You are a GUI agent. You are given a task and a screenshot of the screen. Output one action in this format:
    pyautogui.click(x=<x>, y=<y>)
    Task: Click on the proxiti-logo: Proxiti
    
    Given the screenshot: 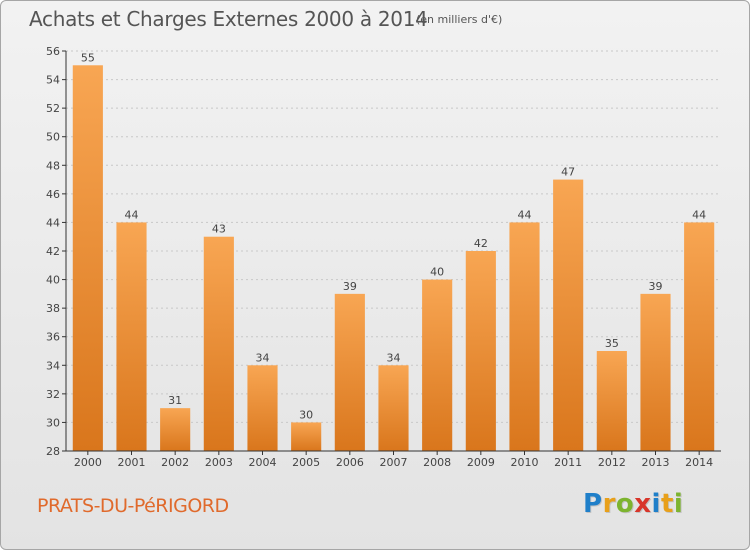 What is the action you would take?
    pyautogui.click(x=633, y=504)
    